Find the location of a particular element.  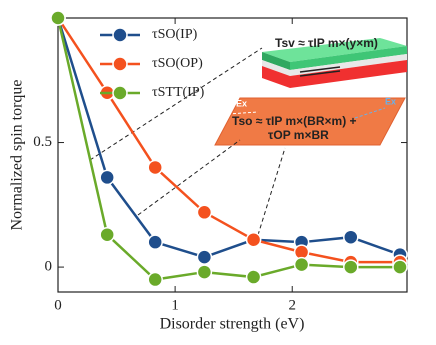

x-tick-label: 2 is located at coordinates (292, 305).